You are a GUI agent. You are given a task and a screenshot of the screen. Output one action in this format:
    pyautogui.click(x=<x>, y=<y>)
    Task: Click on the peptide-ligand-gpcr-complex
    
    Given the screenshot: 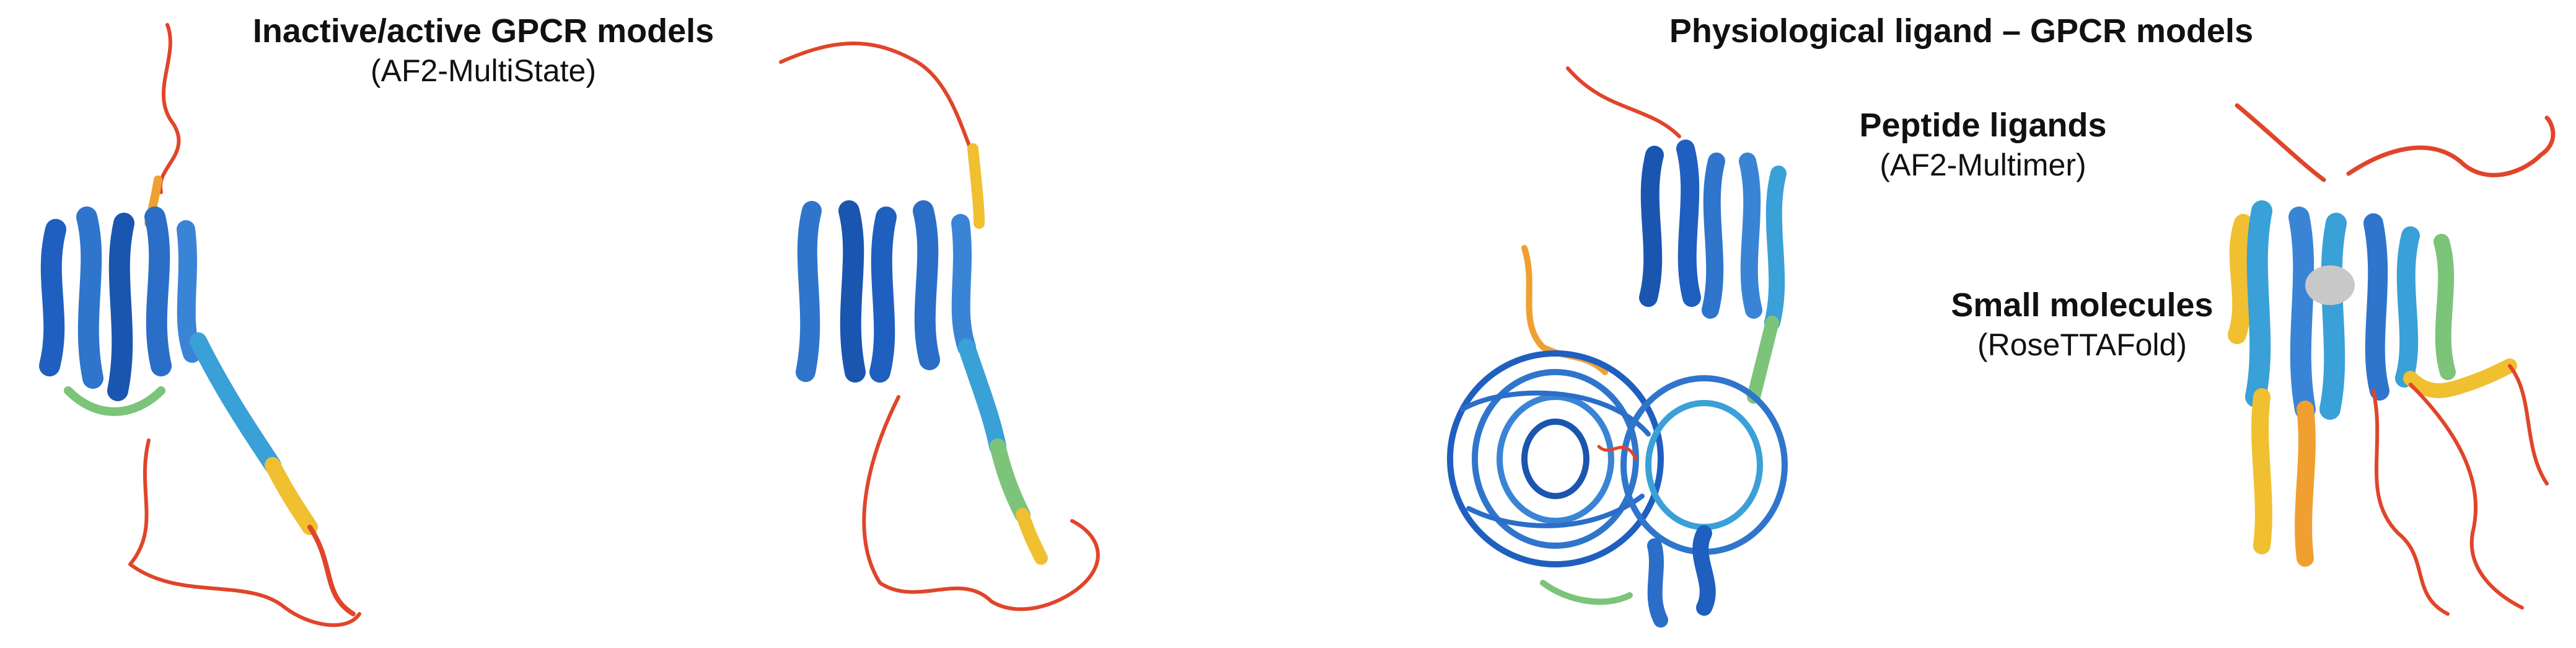 What is the action you would take?
    pyautogui.click(x=1636, y=347)
    